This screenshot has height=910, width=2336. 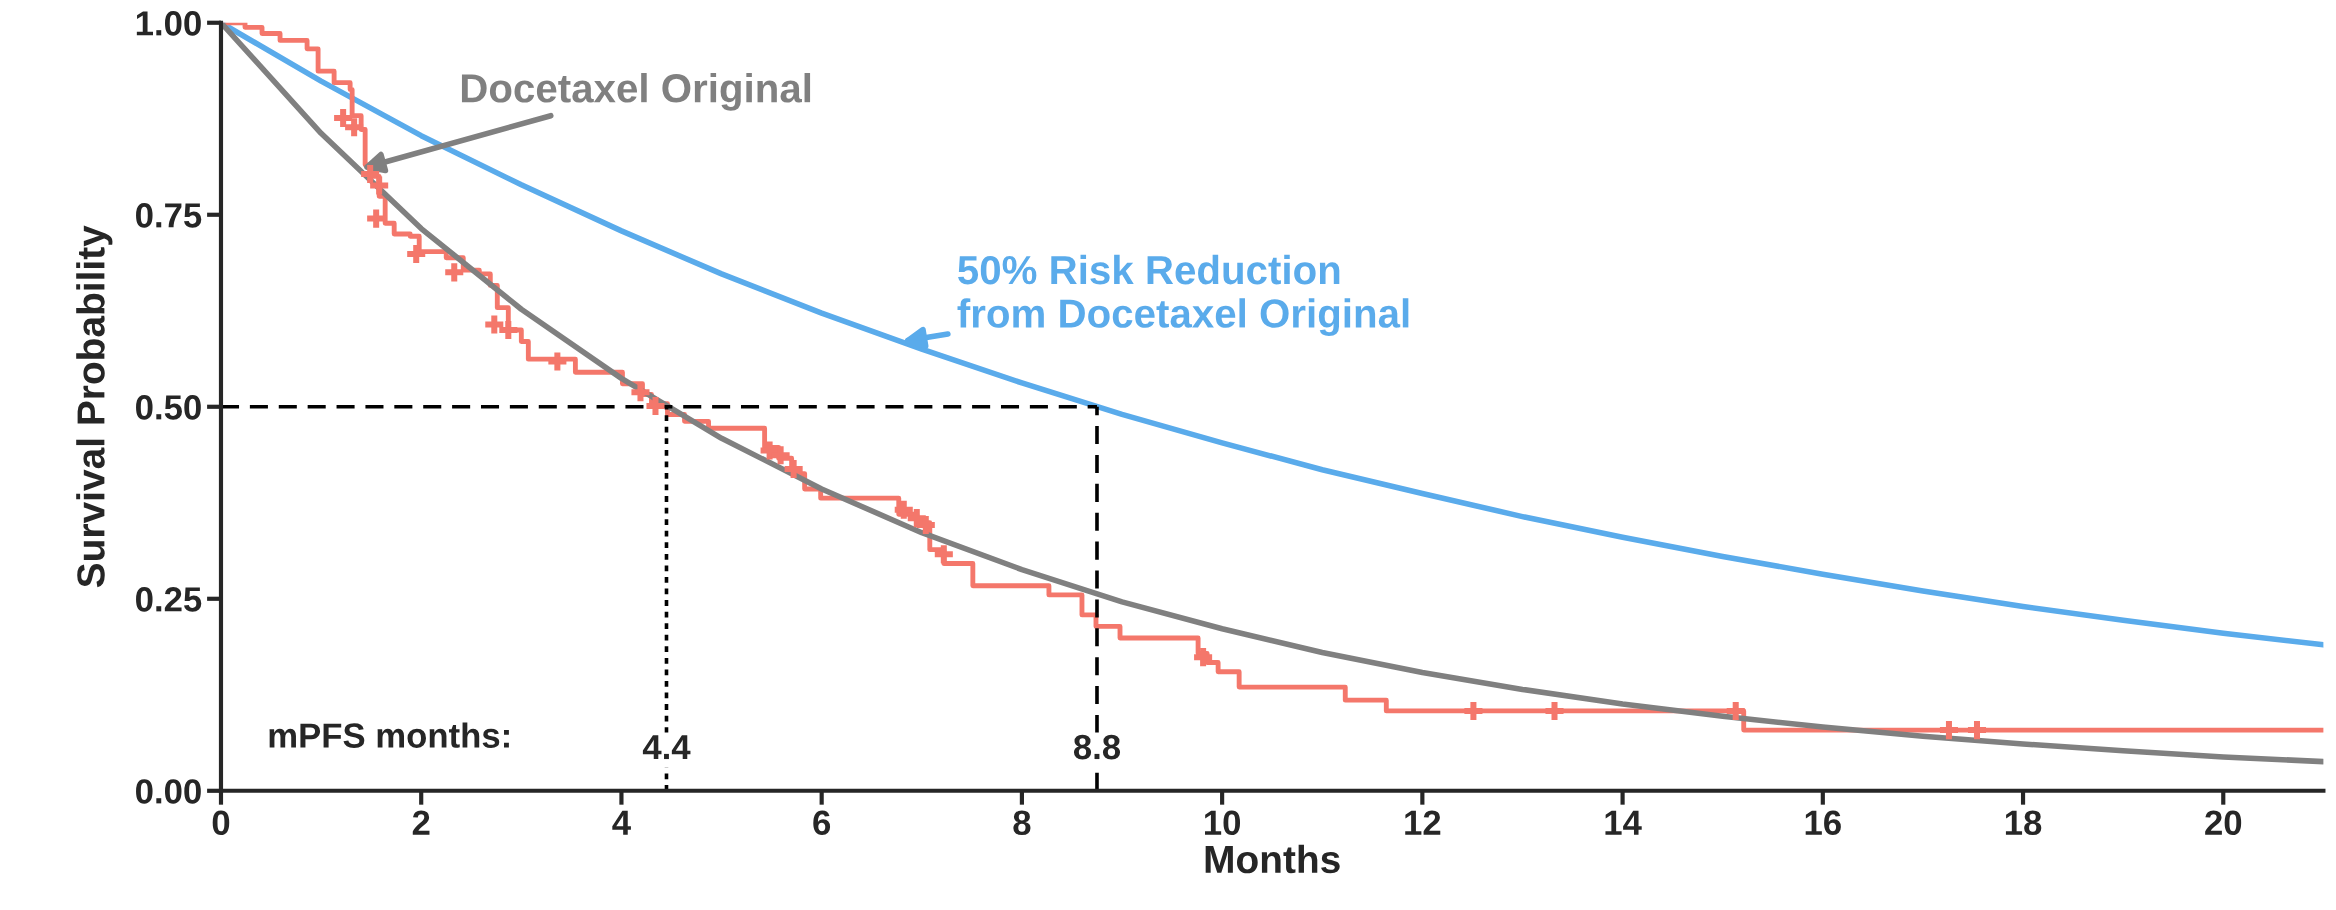 What do you see at coordinates (421, 822) in the screenshot?
I see `x-tick-label: 2` at bounding box center [421, 822].